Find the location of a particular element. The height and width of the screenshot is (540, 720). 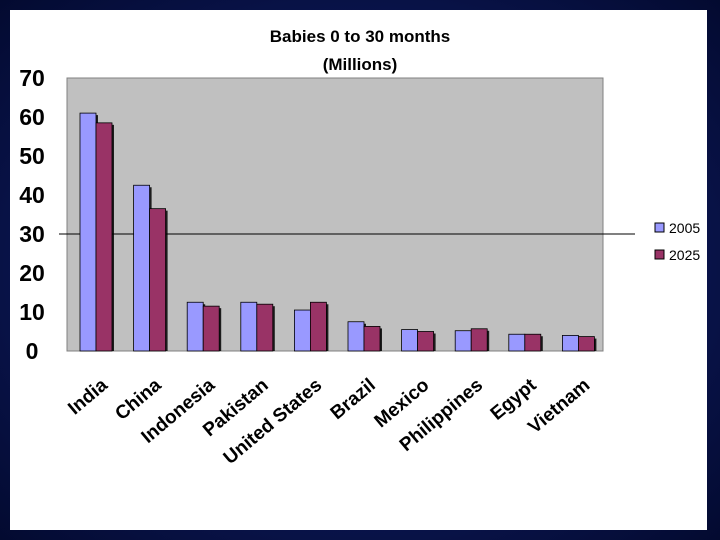

bar-2005-egypt is located at coordinates (517, 342).